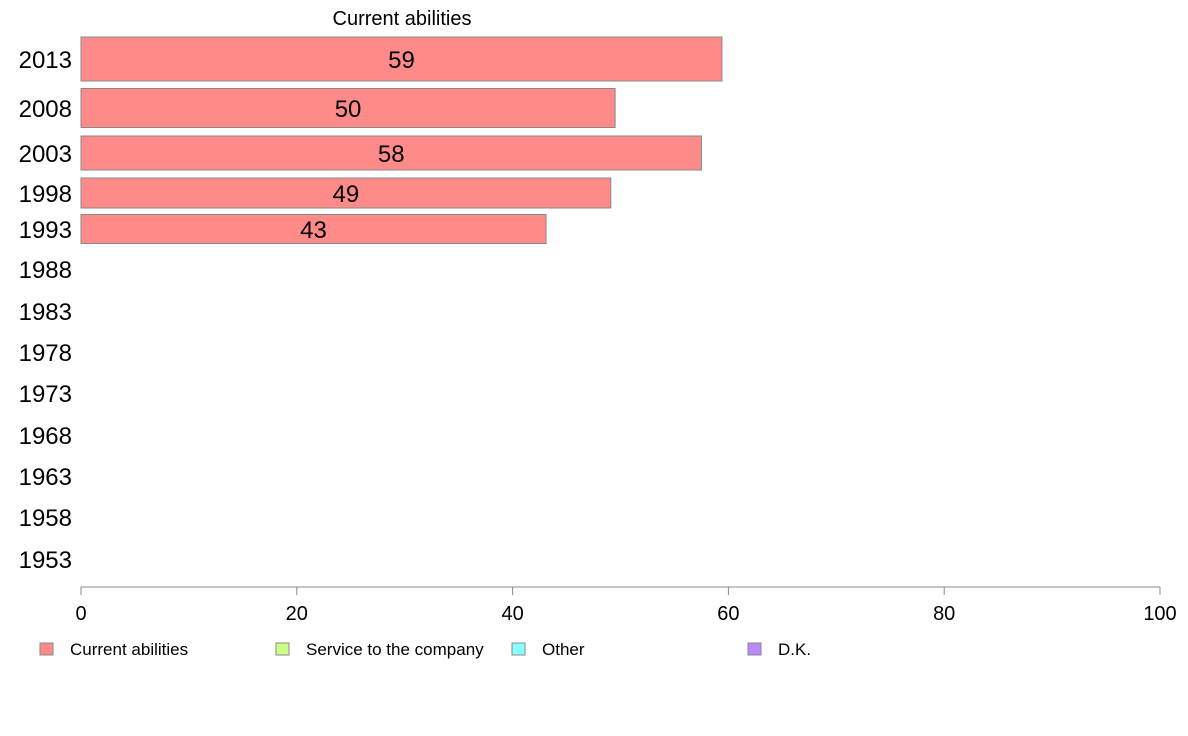  Describe the element at coordinates (282, 649) in the screenshot. I see `legend-swatch-service-to-the-company` at that location.